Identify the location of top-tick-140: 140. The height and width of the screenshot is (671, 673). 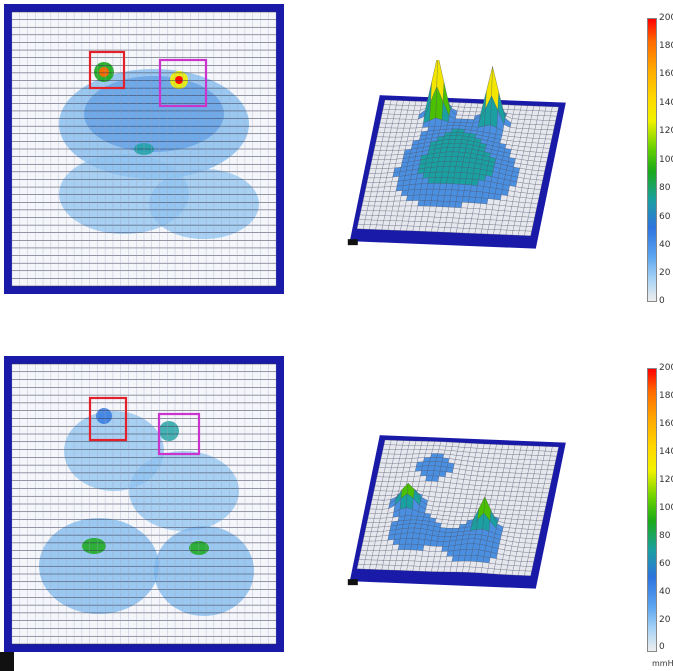
(666, 103).